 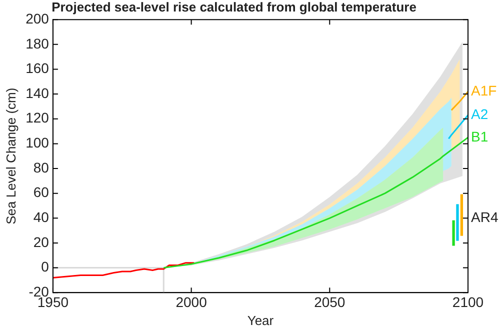 What do you see at coordinates (234, 7) in the screenshot?
I see `chart-title: Projected sea-level rise calculated from global temperature` at bounding box center [234, 7].